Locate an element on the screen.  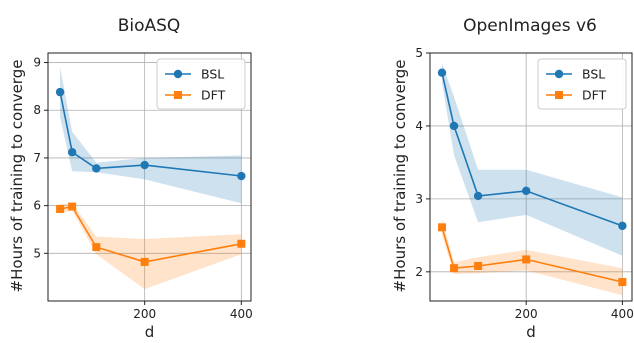
y-tick-label: 4 is located at coordinates (419, 126).